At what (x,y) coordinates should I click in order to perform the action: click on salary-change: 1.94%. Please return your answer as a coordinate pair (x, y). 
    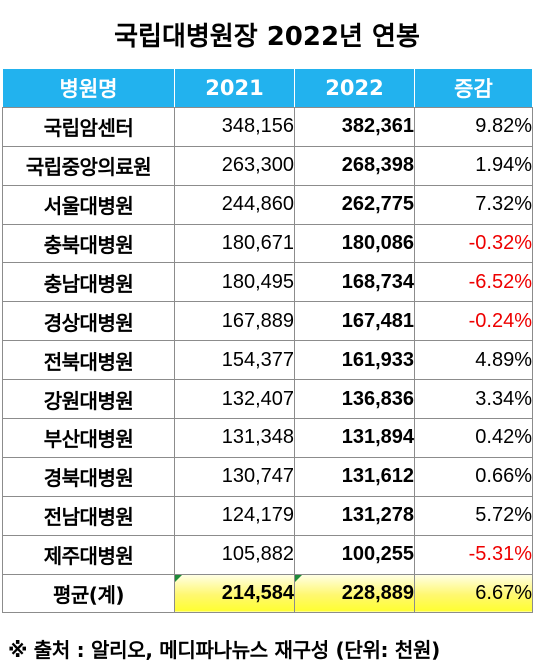
    Looking at the image, I should click on (473, 165).